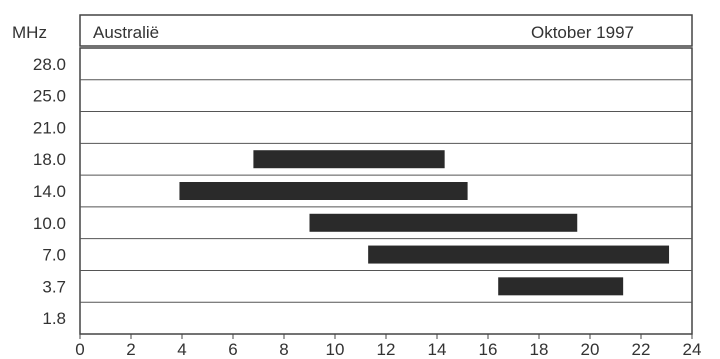  Describe the element at coordinates (488, 349) in the screenshot. I see `x-tick-label: 16` at that location.